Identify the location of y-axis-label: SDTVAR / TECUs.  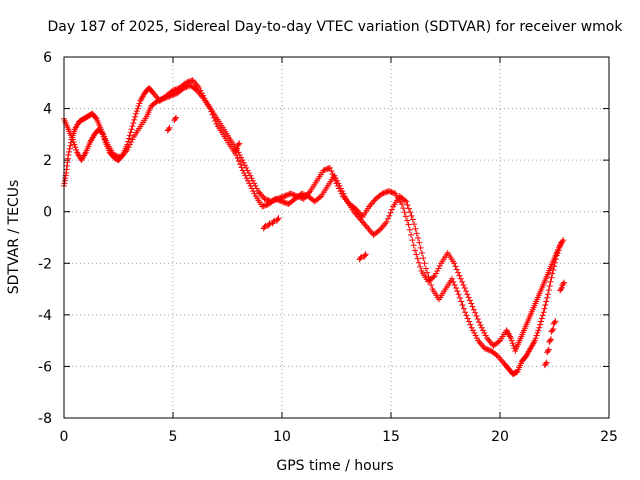
(14, 237).